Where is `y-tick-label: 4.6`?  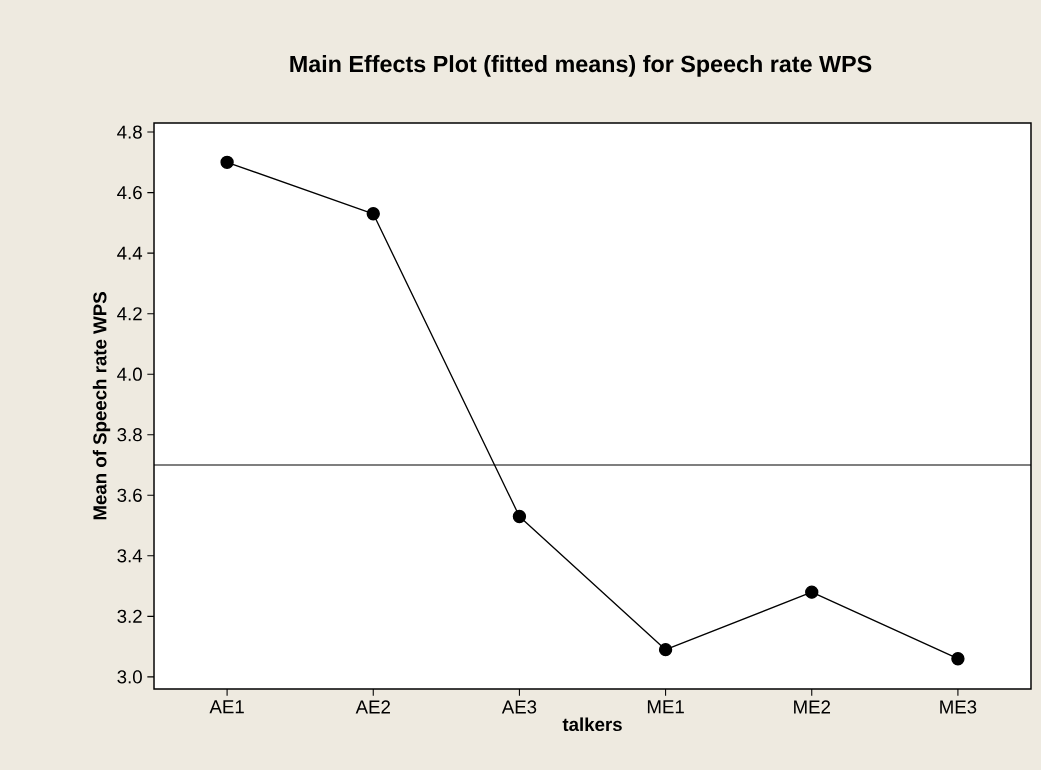 y-tick-label: 4.6 is located at coordinates (129, 192).